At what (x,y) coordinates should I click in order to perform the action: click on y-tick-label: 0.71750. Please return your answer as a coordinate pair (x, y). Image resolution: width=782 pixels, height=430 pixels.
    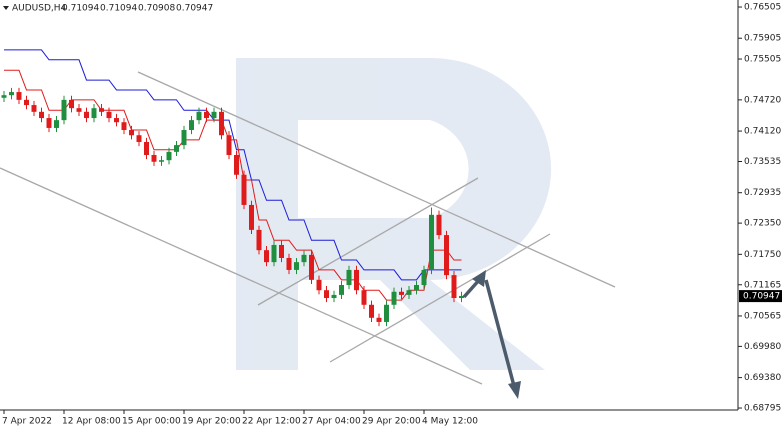
    Looking at the image, I should click on (762, 255).